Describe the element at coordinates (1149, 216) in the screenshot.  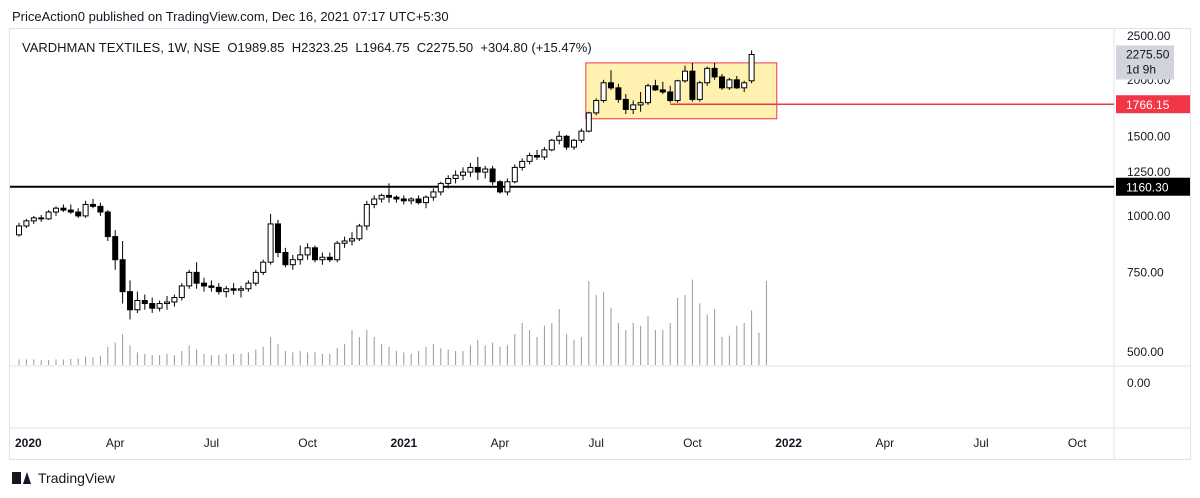
I see `price-tick-label: 1000.00` at that location.